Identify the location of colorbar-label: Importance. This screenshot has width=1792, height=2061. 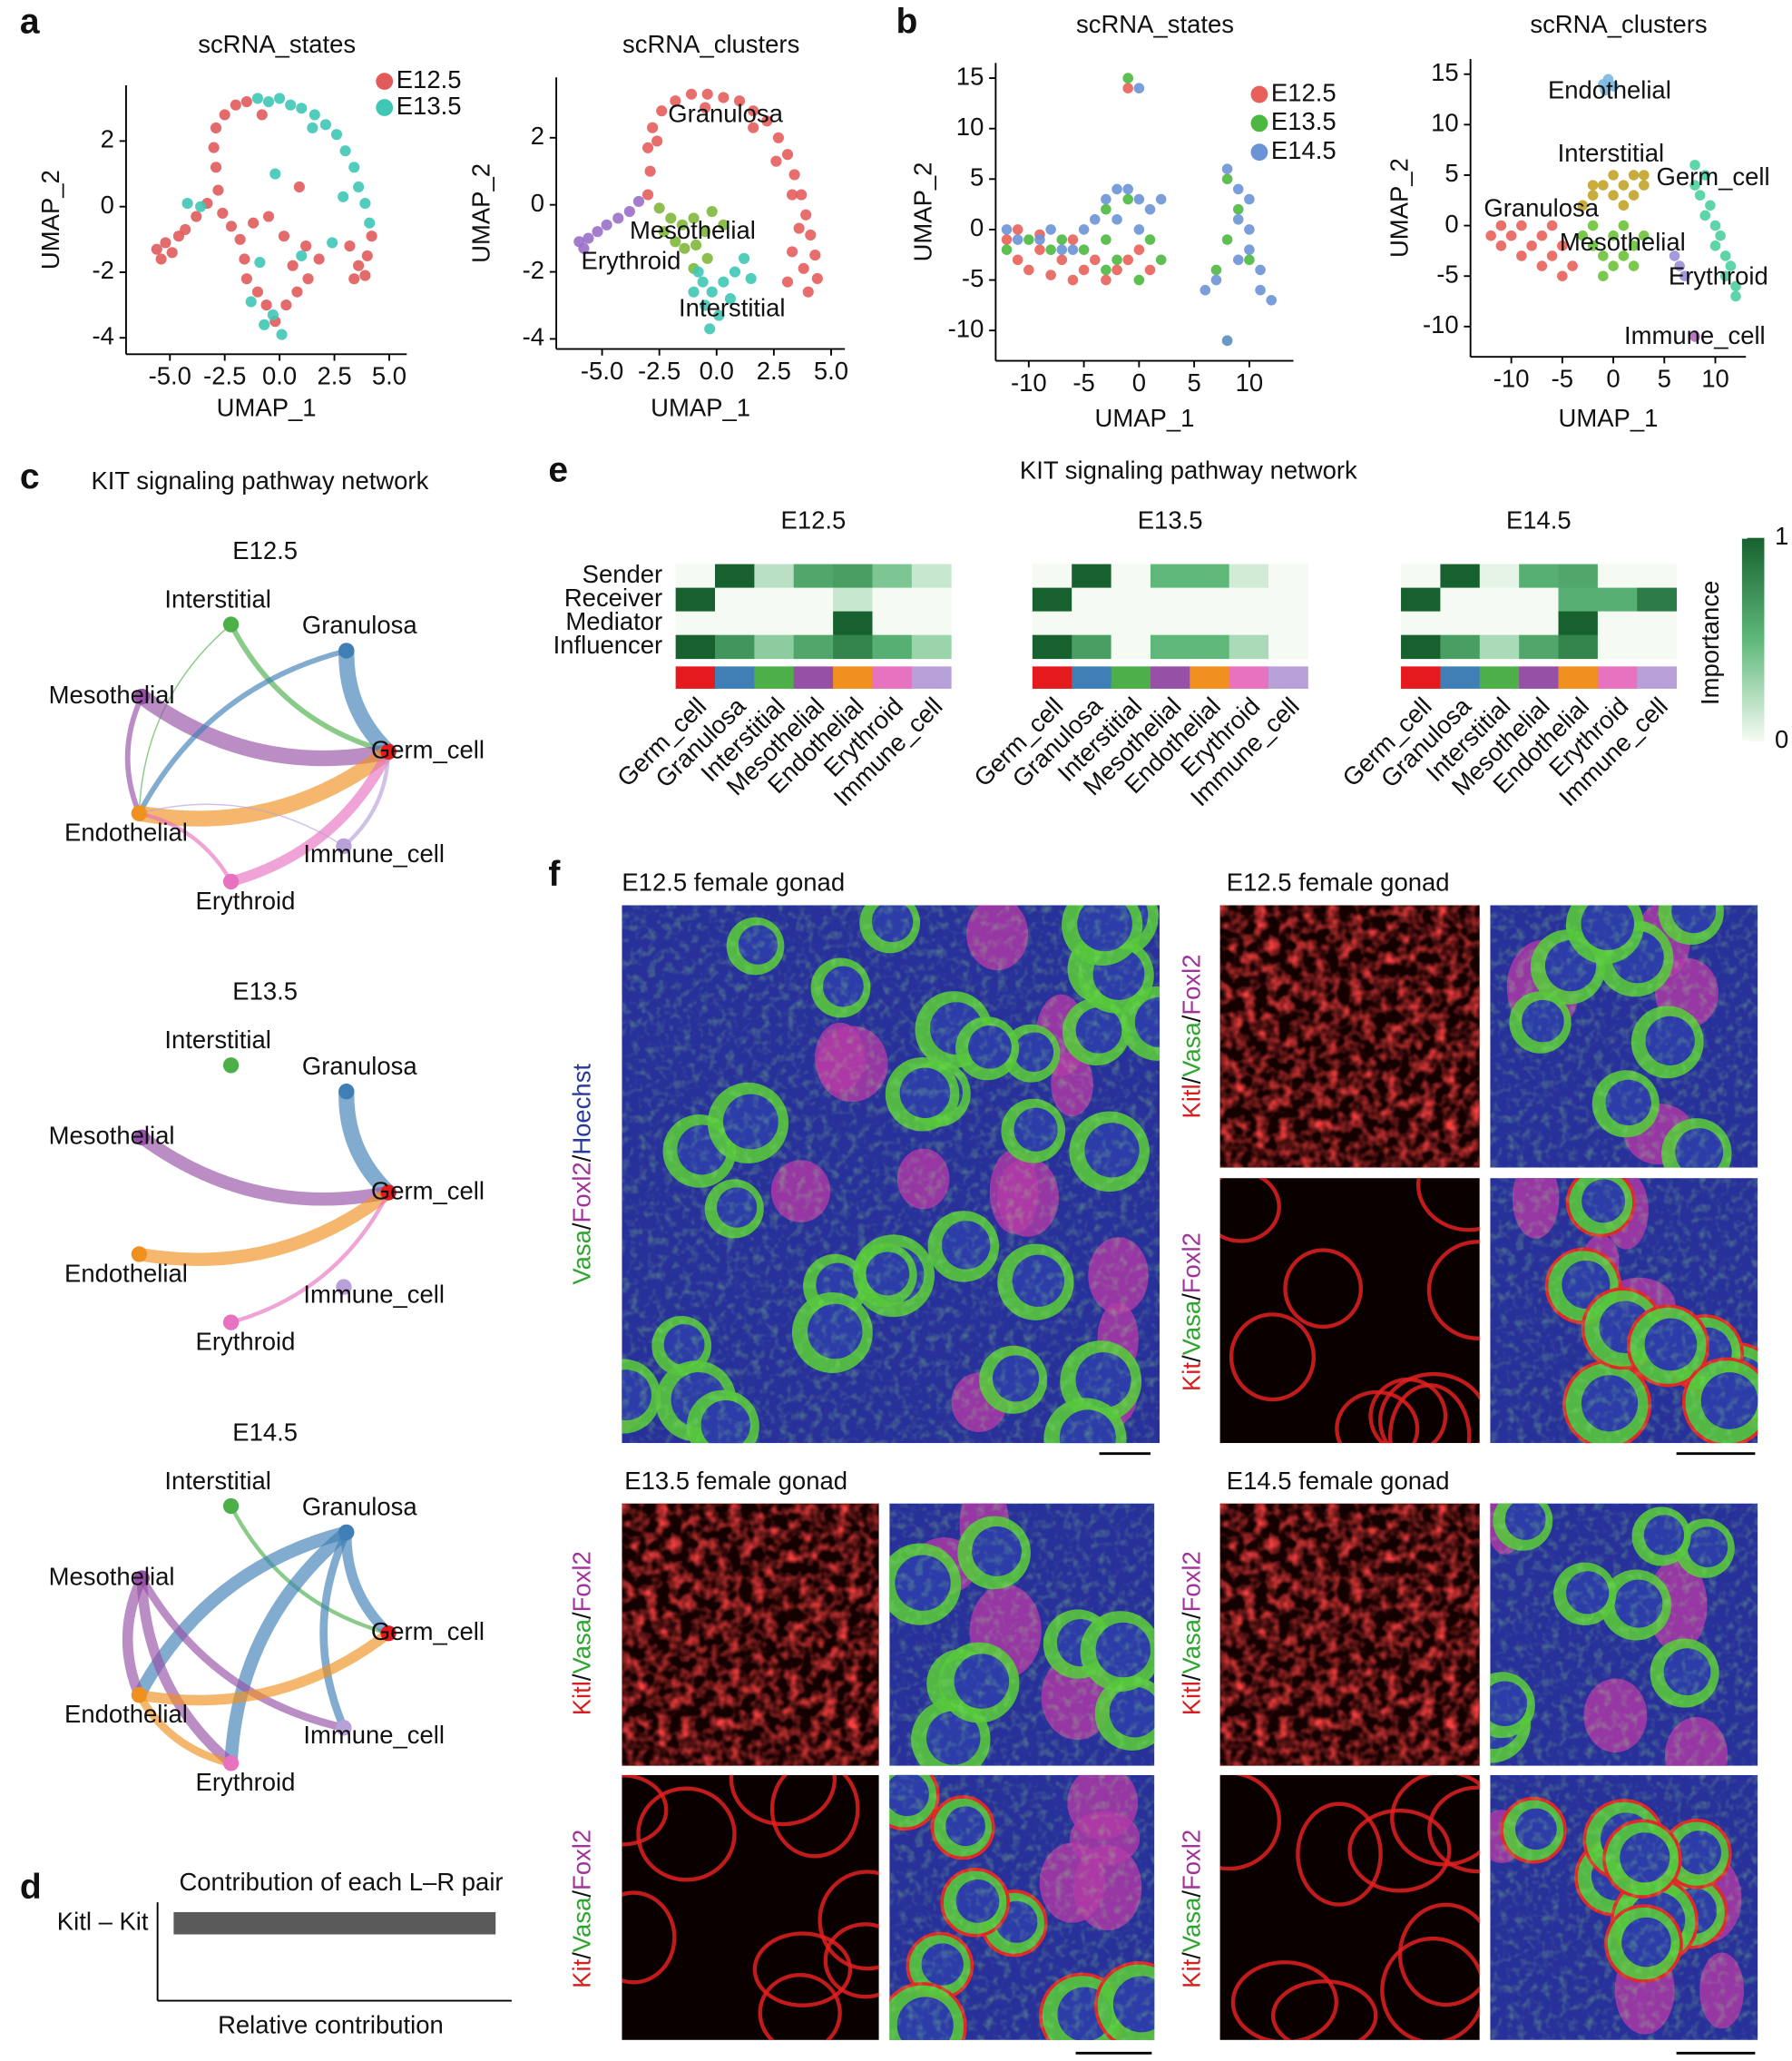
(1710, 643).